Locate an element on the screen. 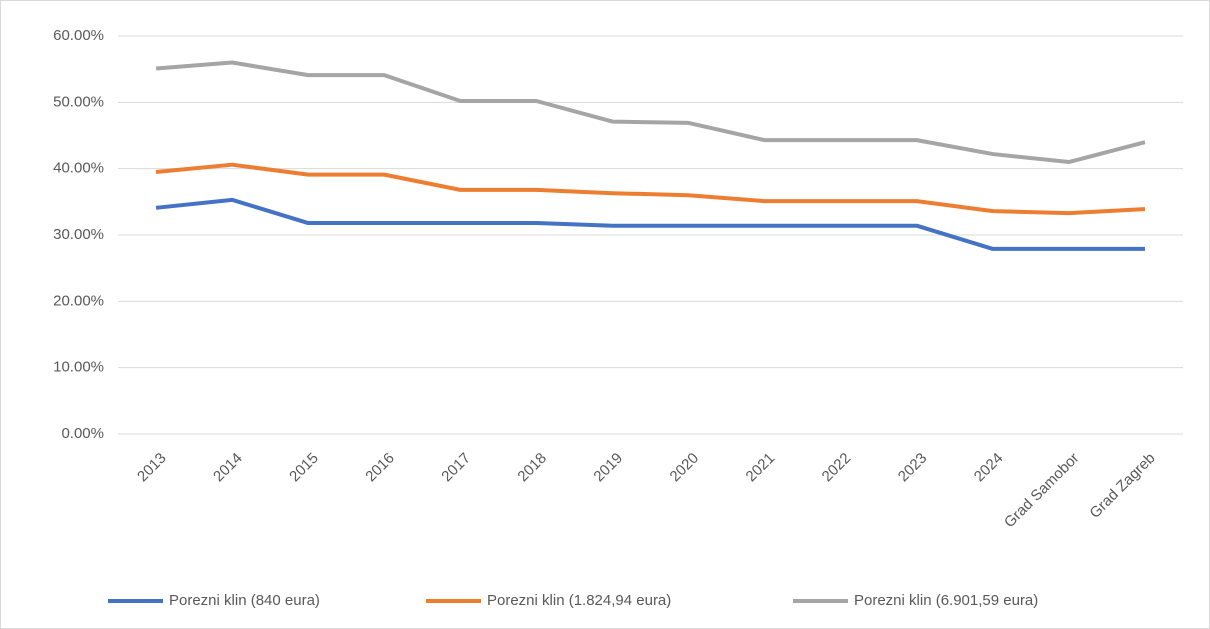 This screenshot has height=629, width=1210. legend-label: Porezni klin (840 eura) is located at coordinates (244, 600).